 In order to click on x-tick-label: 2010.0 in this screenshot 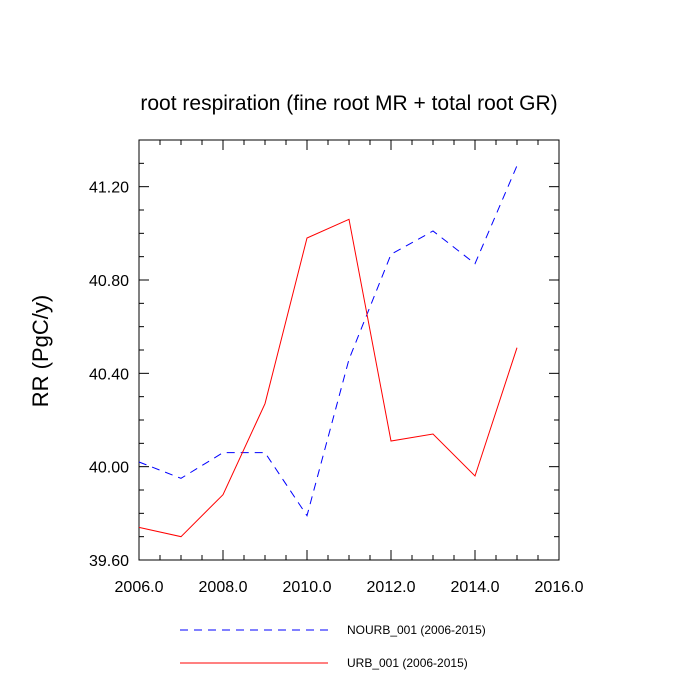, I will do `click(307, 587)`.